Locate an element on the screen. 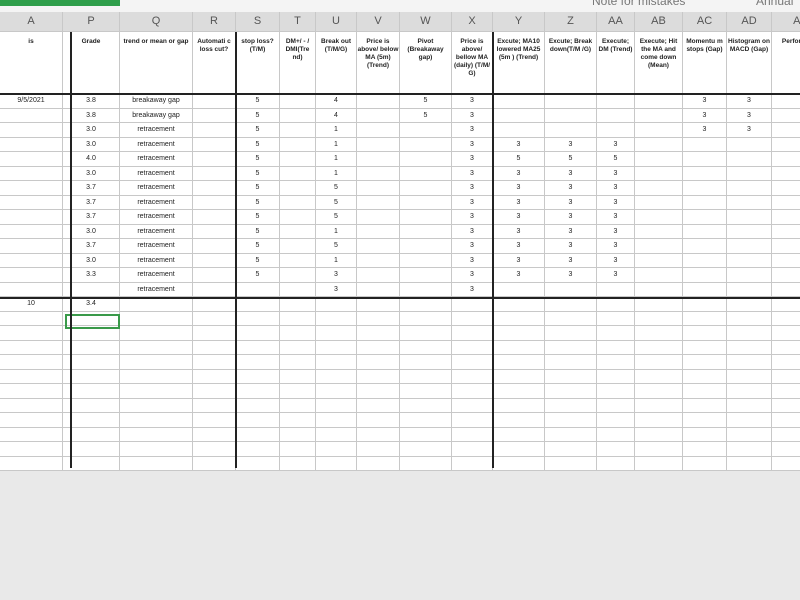 The width and height of the screenshot is (800, 600). column-letter: AE is located at coordinates (786, 22).